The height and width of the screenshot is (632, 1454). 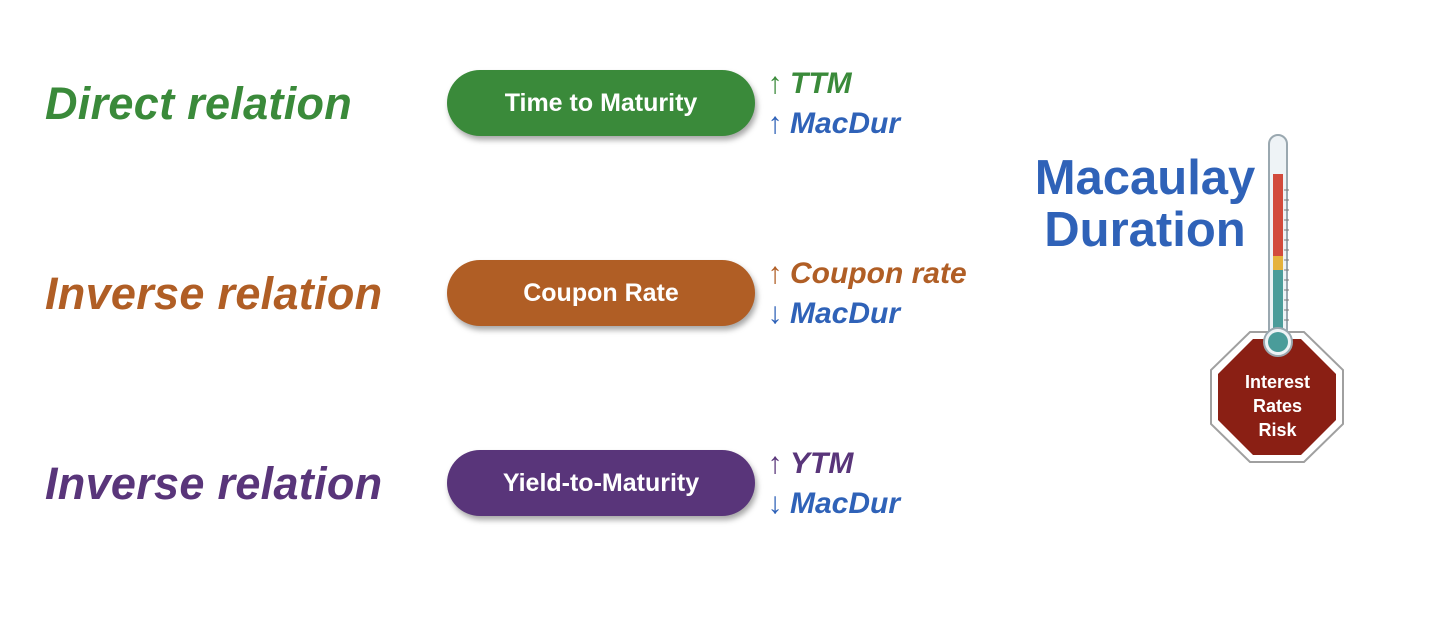 What do you see at coordinates (1278, 342) in the screenshot?
I see `thermometer-bulb` at bounding box center [1278, 342].